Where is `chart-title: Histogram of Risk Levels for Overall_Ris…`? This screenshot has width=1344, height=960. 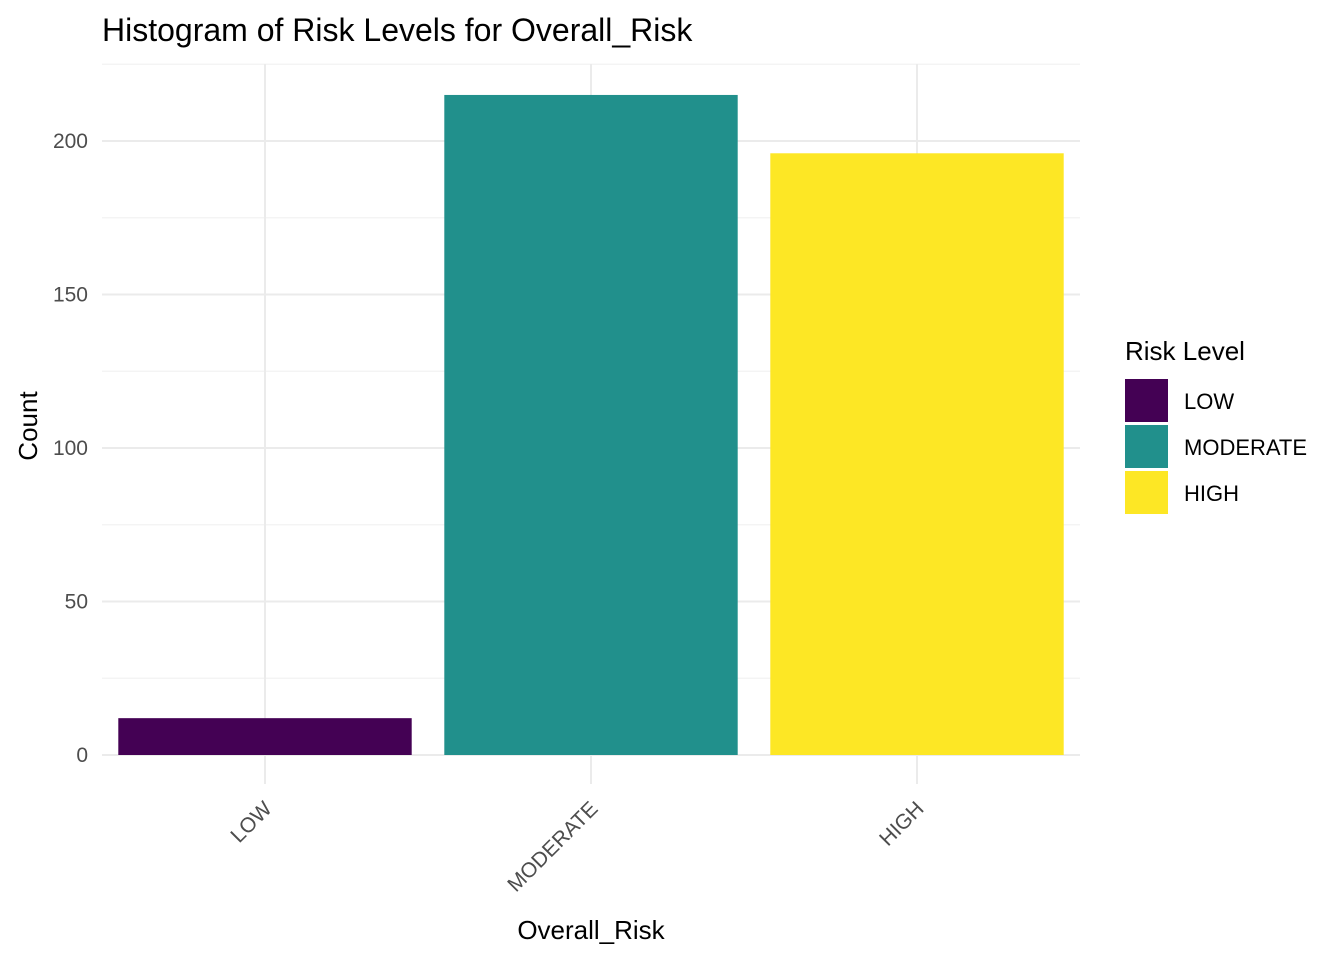
chart-title: Histogram of Risk Levels for Overall_Ris… is located at coordinates (397, 30).